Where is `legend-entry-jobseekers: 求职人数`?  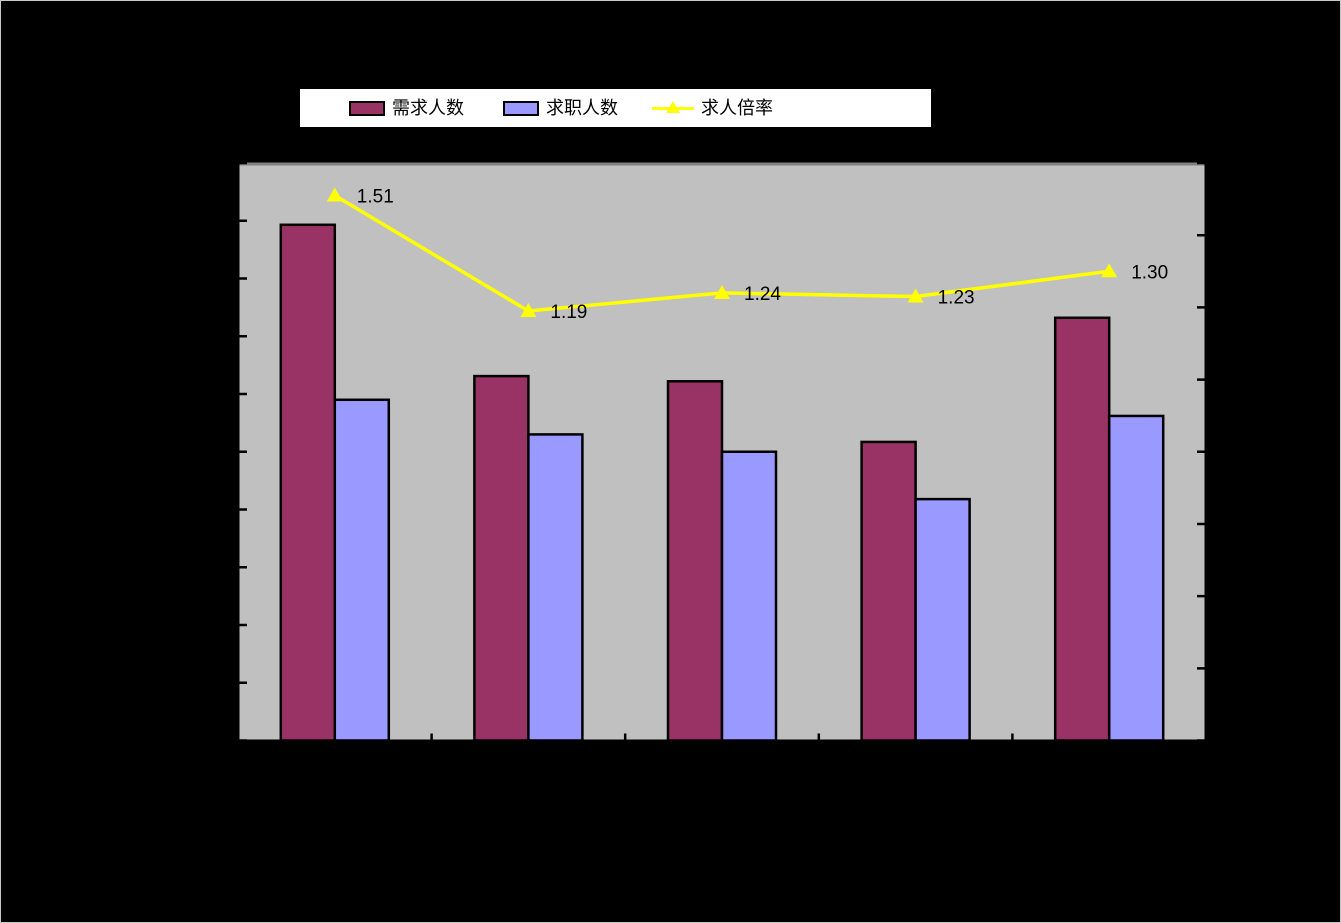 legend-entry-jobseekers: 求职人数 is located at coordinates (560, 108).